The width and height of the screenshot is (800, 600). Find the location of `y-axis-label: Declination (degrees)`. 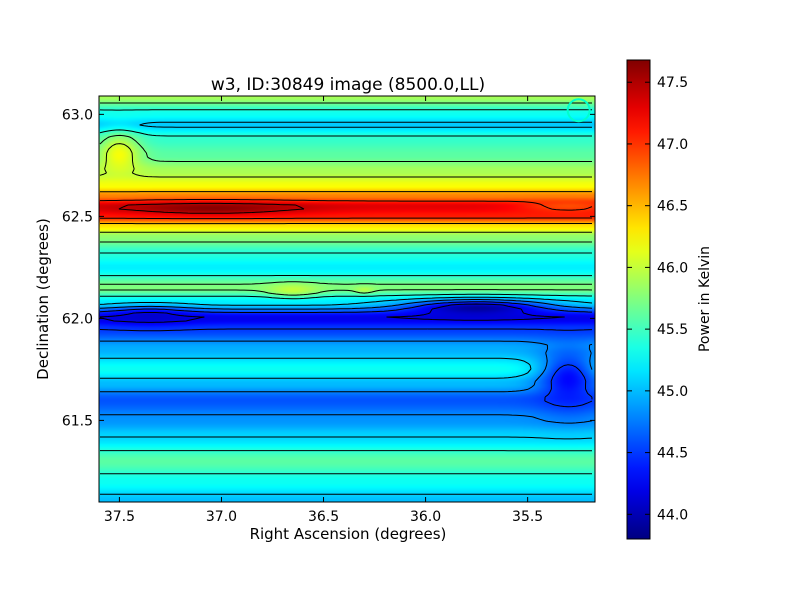

y-axis-label: Declination (degrees) is located at coordinates (43, 299).